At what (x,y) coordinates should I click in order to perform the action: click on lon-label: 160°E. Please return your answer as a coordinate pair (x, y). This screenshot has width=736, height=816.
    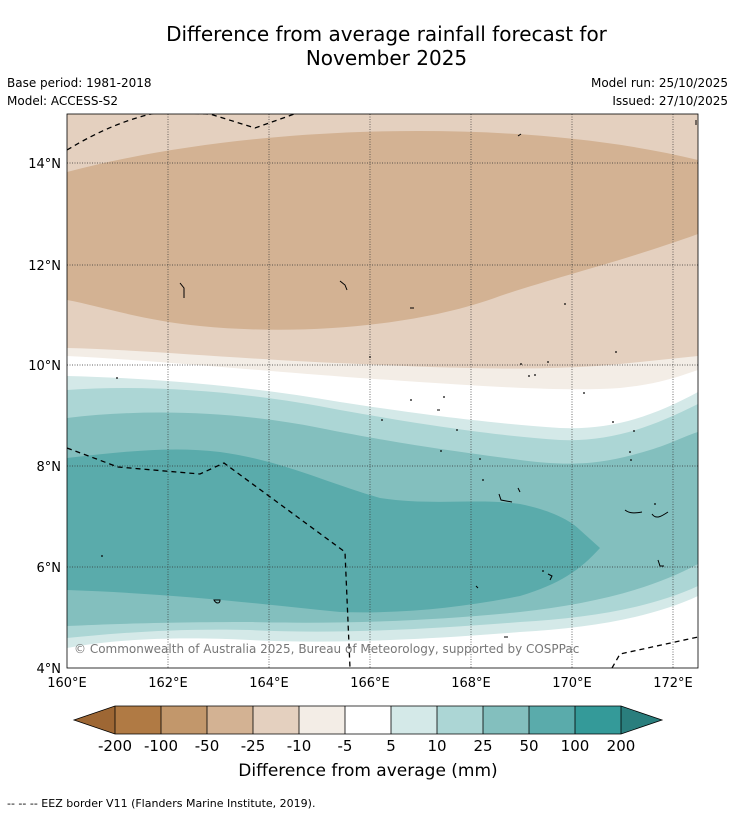
    Looking at the image, I should click on (67, 683).